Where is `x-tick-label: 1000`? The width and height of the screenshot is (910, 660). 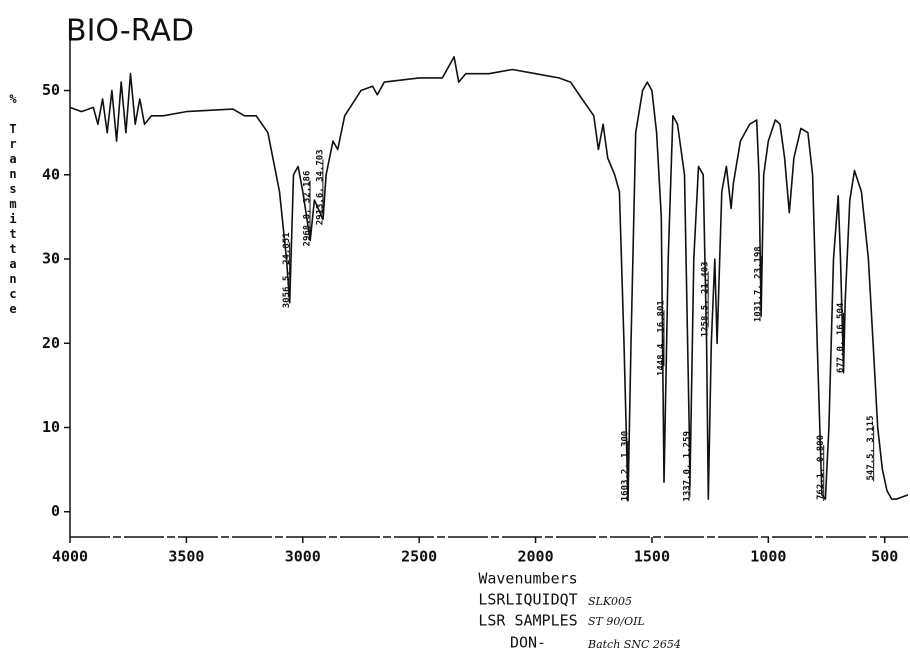
x-tick-label: 1000 is located at coordinates (768, 557).